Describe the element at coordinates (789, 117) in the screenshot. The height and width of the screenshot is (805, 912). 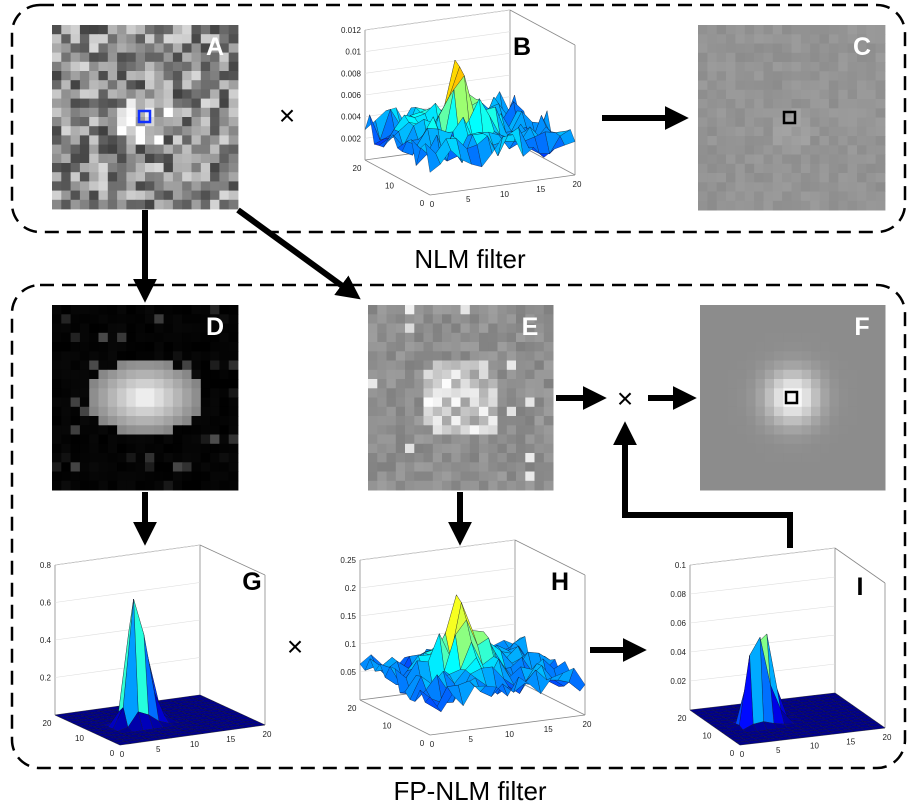
I see `marker-square` at that location.